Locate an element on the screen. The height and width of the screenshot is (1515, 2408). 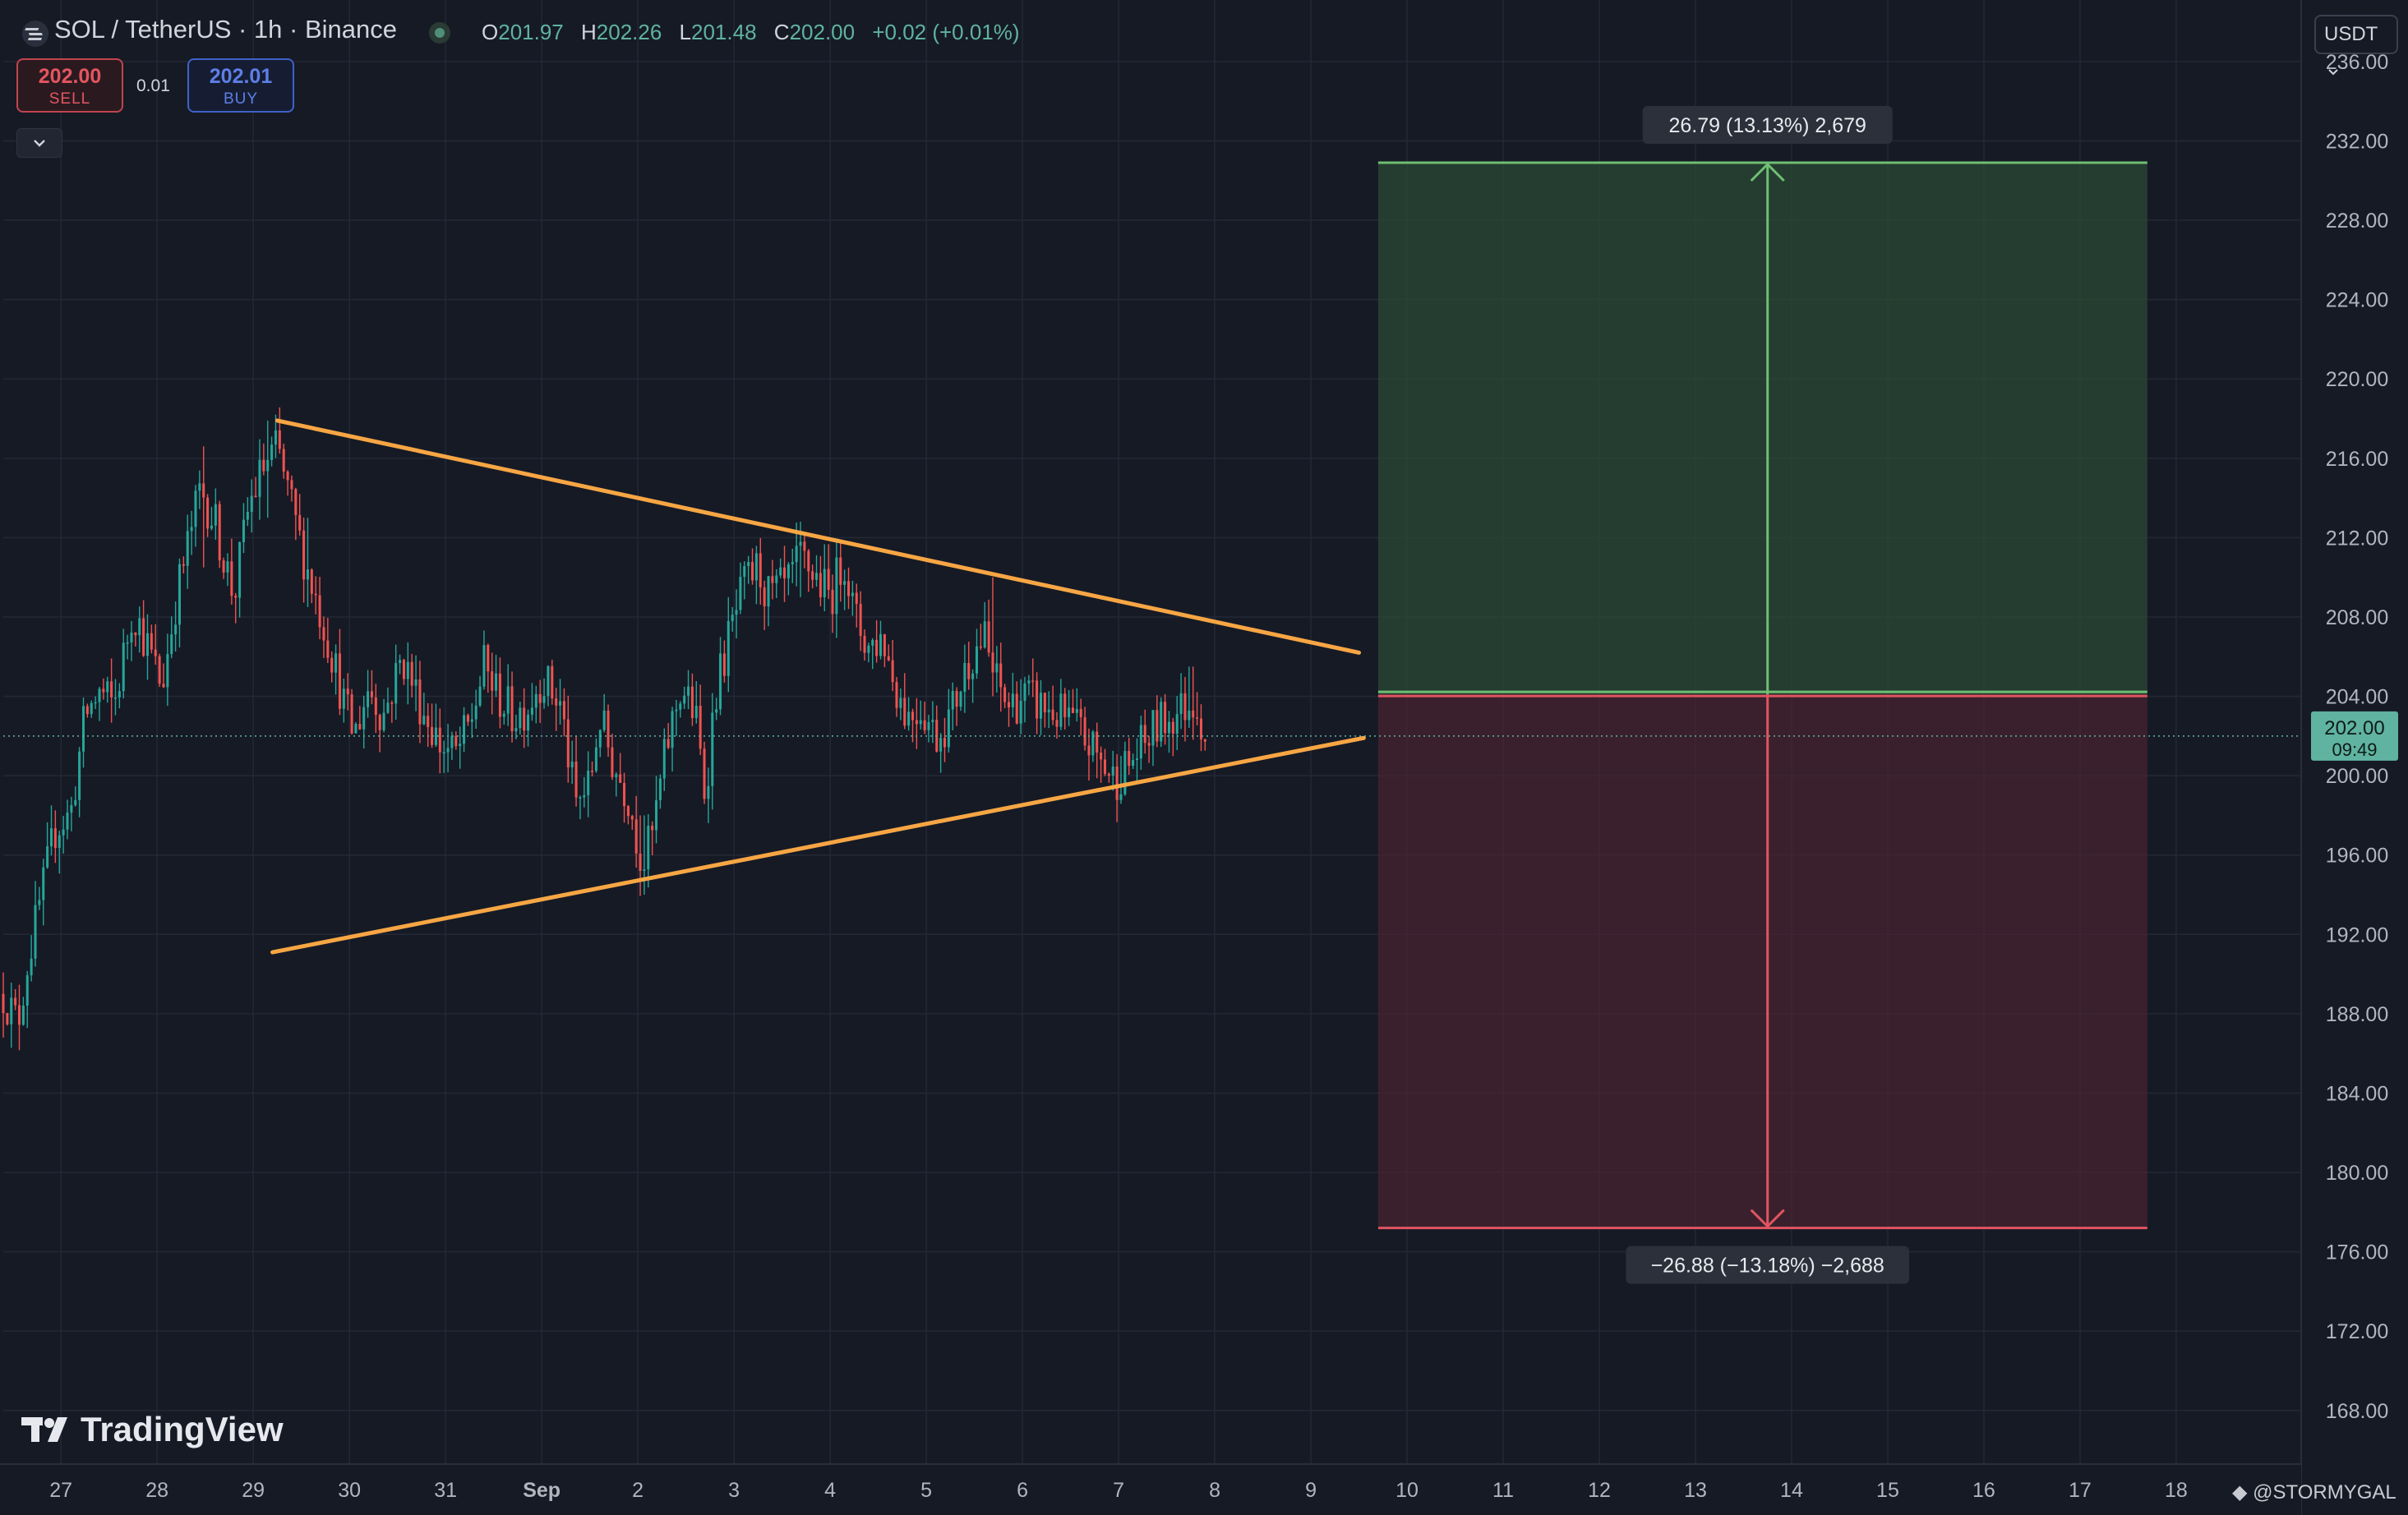
time-tick-label: 18 is located at coordinates (2176, 1490).